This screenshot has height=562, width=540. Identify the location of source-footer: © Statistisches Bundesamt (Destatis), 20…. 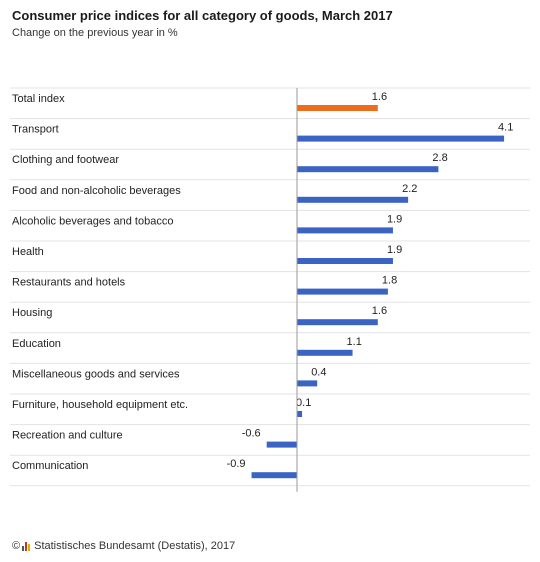
(123, 546).